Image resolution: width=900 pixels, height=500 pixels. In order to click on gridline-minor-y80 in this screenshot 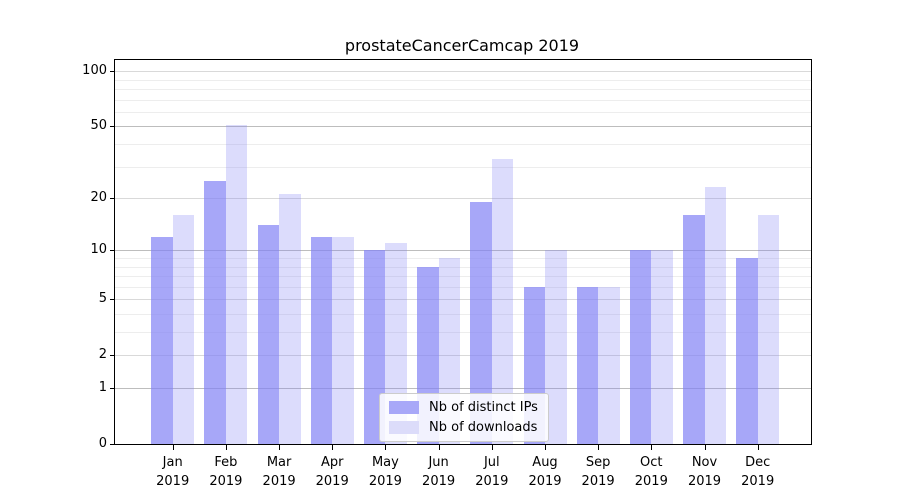, I will do `click(463, 89)`.